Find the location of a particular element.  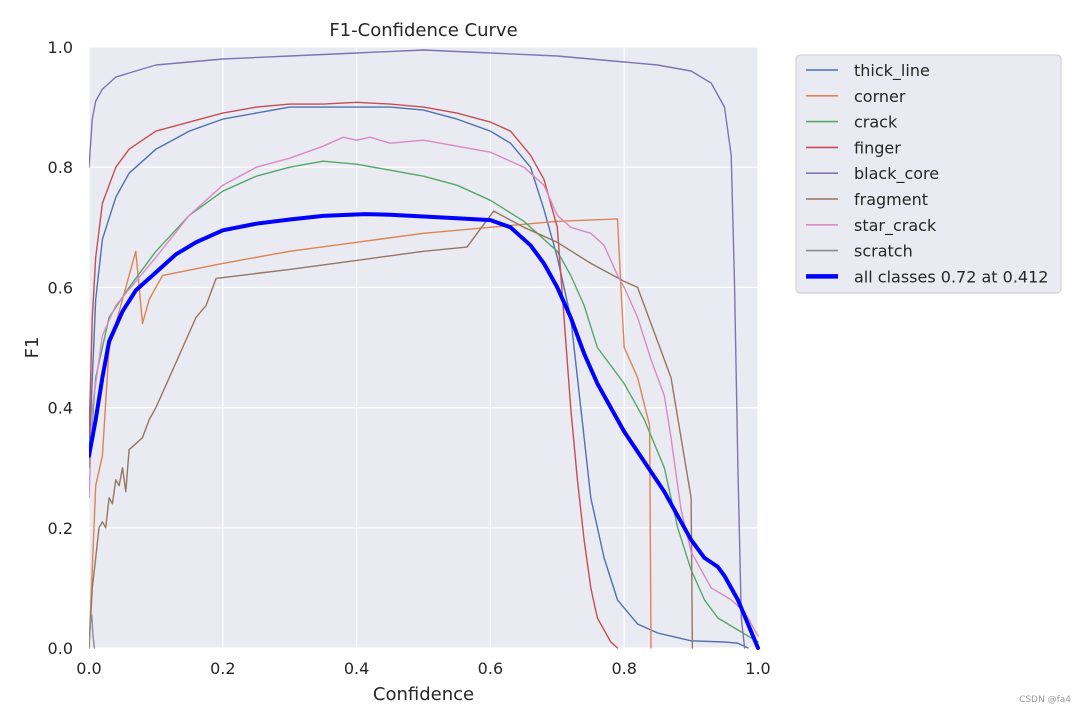

legend-box is located at coordinates (928, 174).